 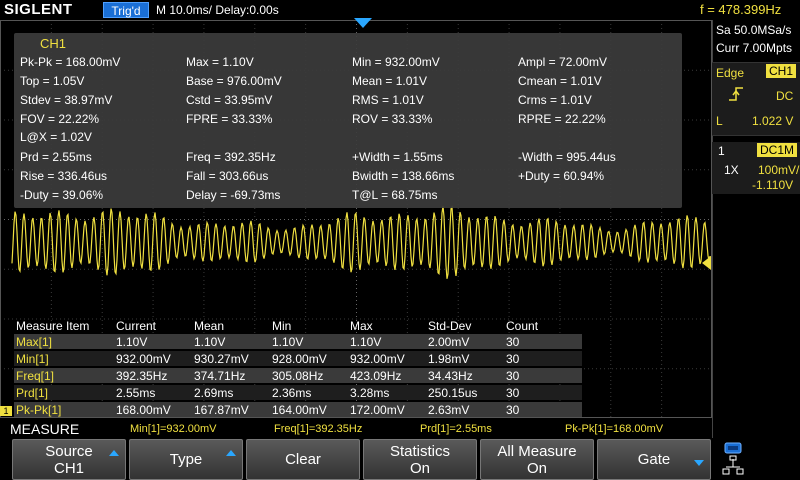 I want to click on stats-cell: 392.35Hz, so click(x=142, y=376).